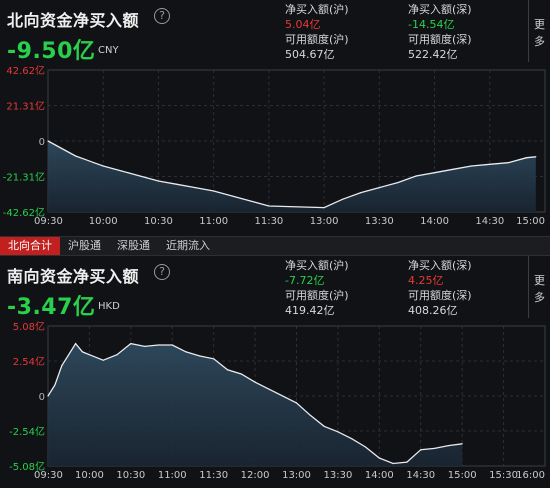 The height and width of the screenshot is (488, 550). I want to click on net-buy-sz-value: -14.54亿, so click(431, 24).